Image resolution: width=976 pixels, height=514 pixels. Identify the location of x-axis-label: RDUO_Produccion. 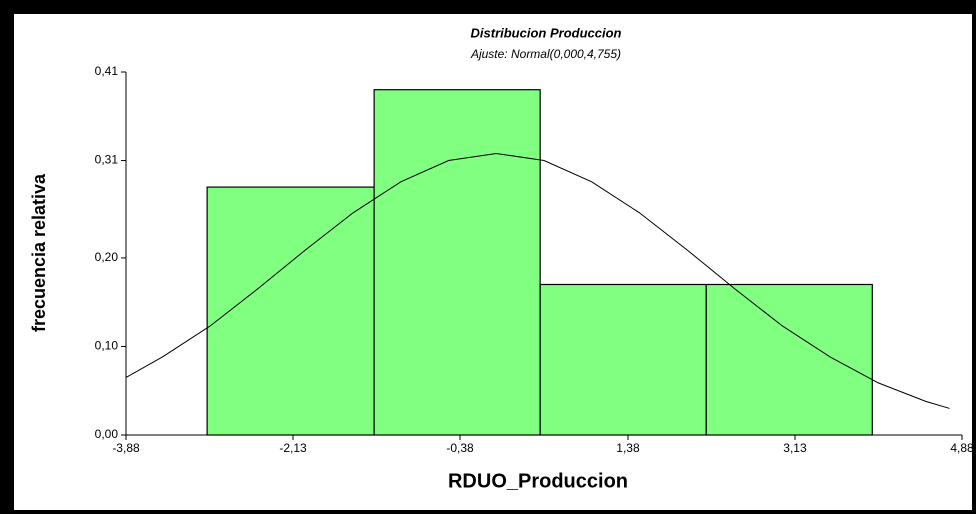
(538, 481).